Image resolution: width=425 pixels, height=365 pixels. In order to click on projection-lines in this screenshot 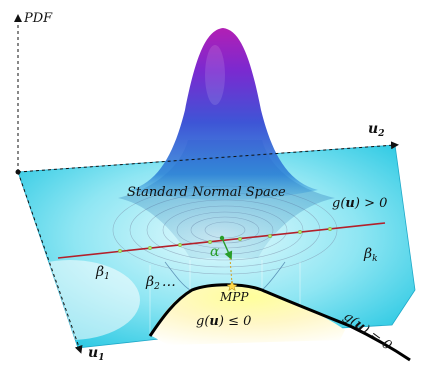, I will do `click(225, 297)`.